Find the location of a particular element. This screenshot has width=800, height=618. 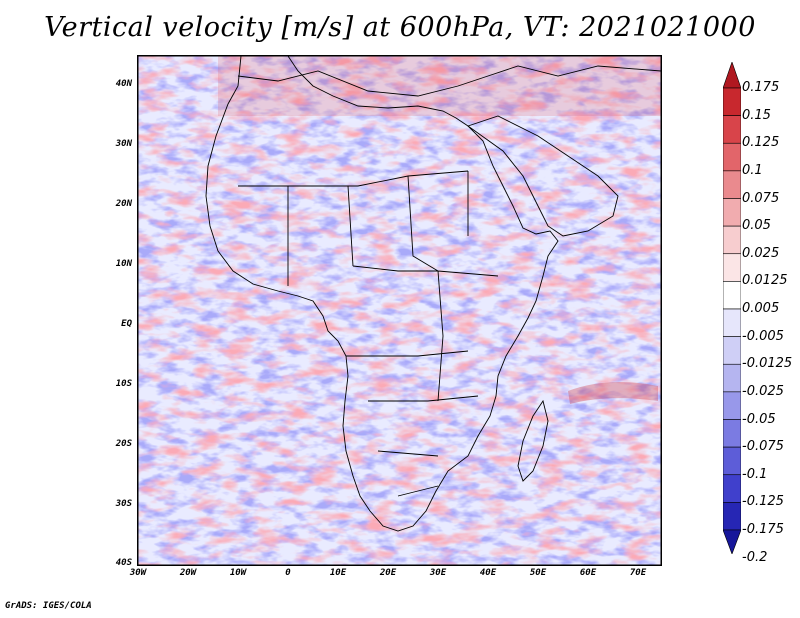

lat-tick-label: 20N is located at coordinates (123, 204).